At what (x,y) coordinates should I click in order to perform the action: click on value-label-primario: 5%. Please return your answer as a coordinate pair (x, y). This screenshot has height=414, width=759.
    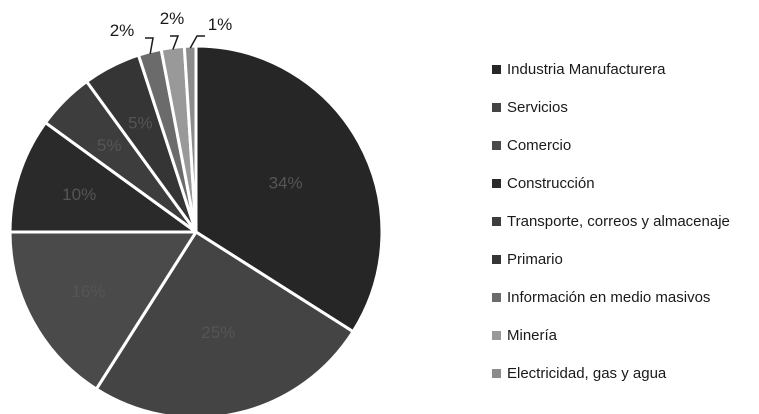
    Looking at the image, I should click on (140, 123).